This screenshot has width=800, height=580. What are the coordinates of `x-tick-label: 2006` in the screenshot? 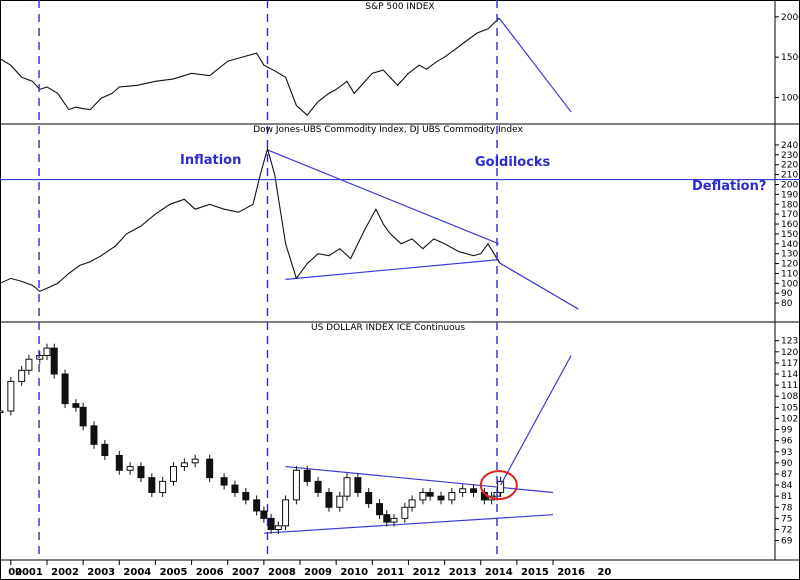 It's located at (210, 572).